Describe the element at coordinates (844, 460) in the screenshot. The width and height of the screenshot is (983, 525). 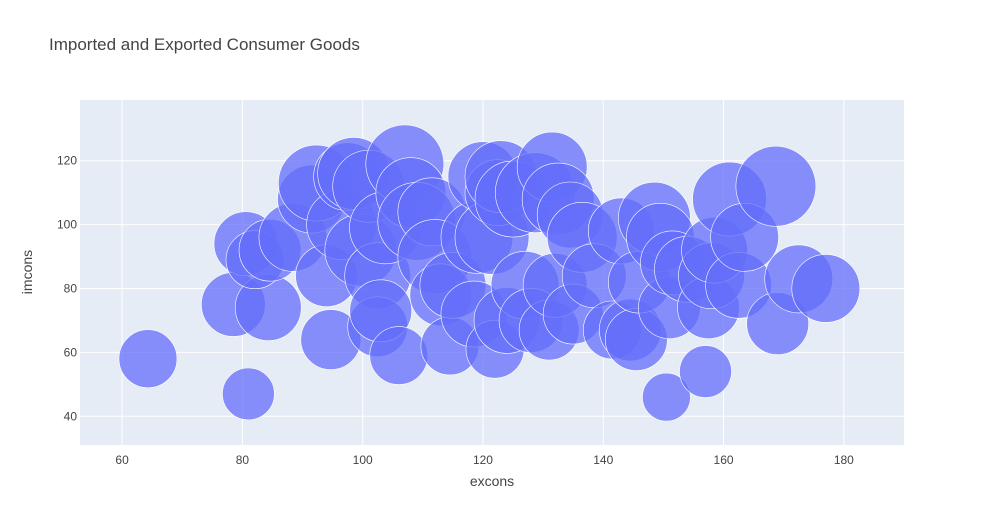
I see `x-tick-label: 180` at that location.